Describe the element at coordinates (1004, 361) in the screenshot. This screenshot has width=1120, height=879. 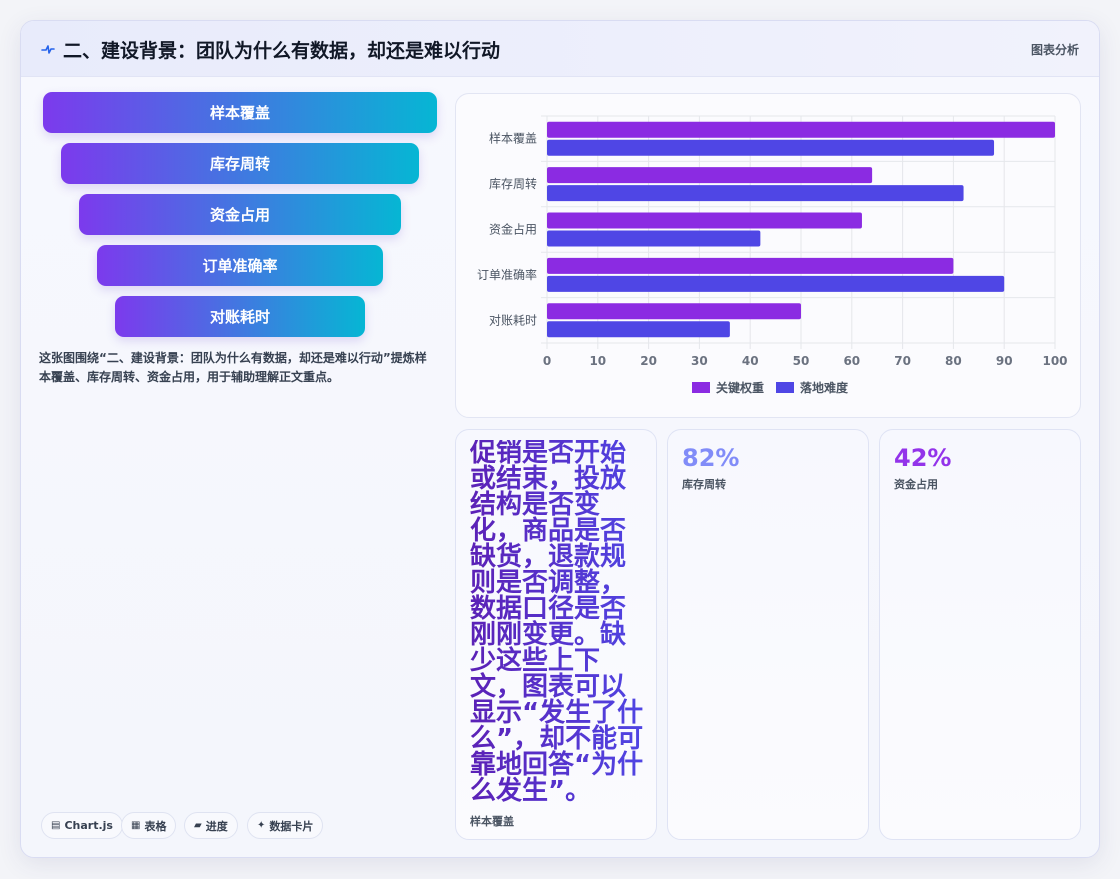
I see `x-tick-label: 90` at that location.